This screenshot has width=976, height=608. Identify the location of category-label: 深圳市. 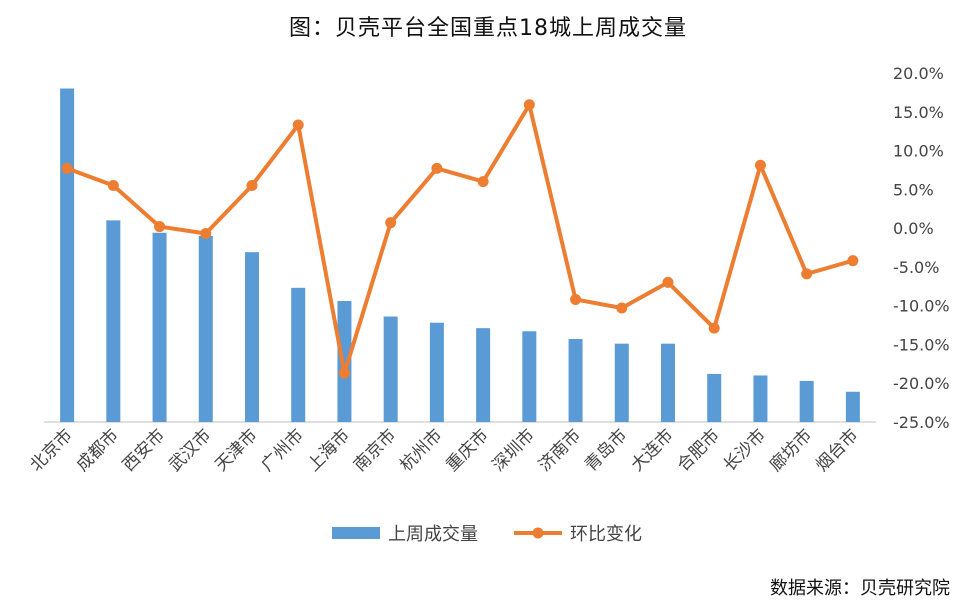
(514, 450).